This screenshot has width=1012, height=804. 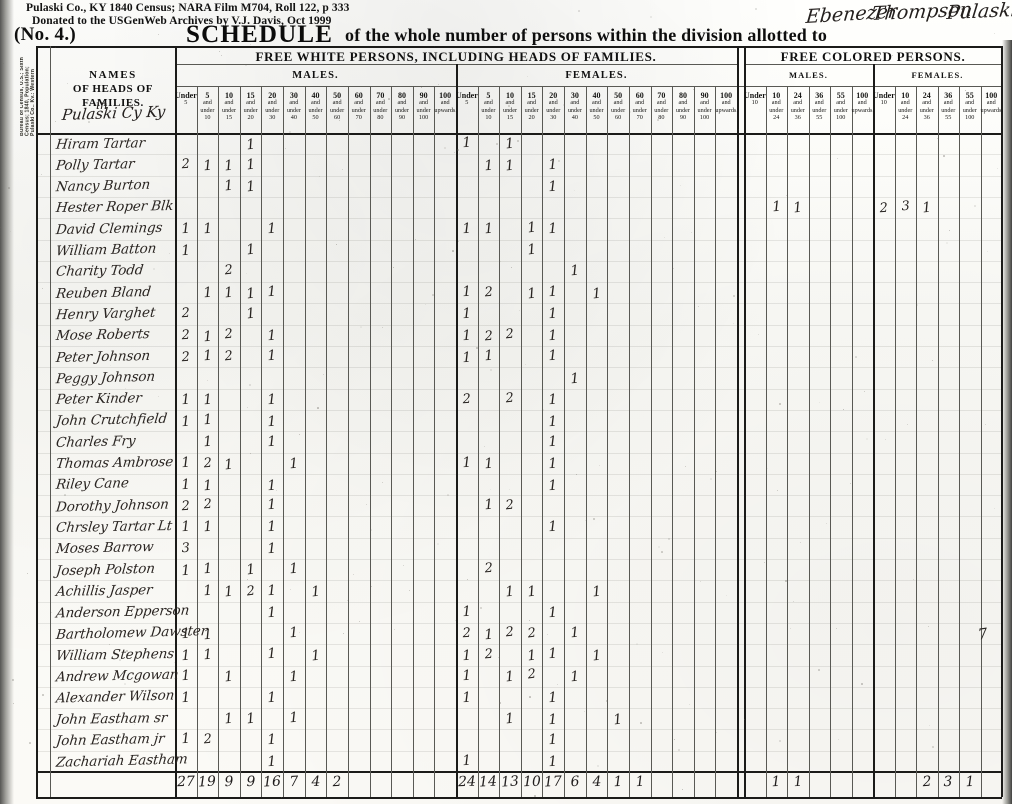 What do you see at coordinates (682, 95) in the screenshot?
I see `age-header-number: 80` at bounding box center [682, 95].